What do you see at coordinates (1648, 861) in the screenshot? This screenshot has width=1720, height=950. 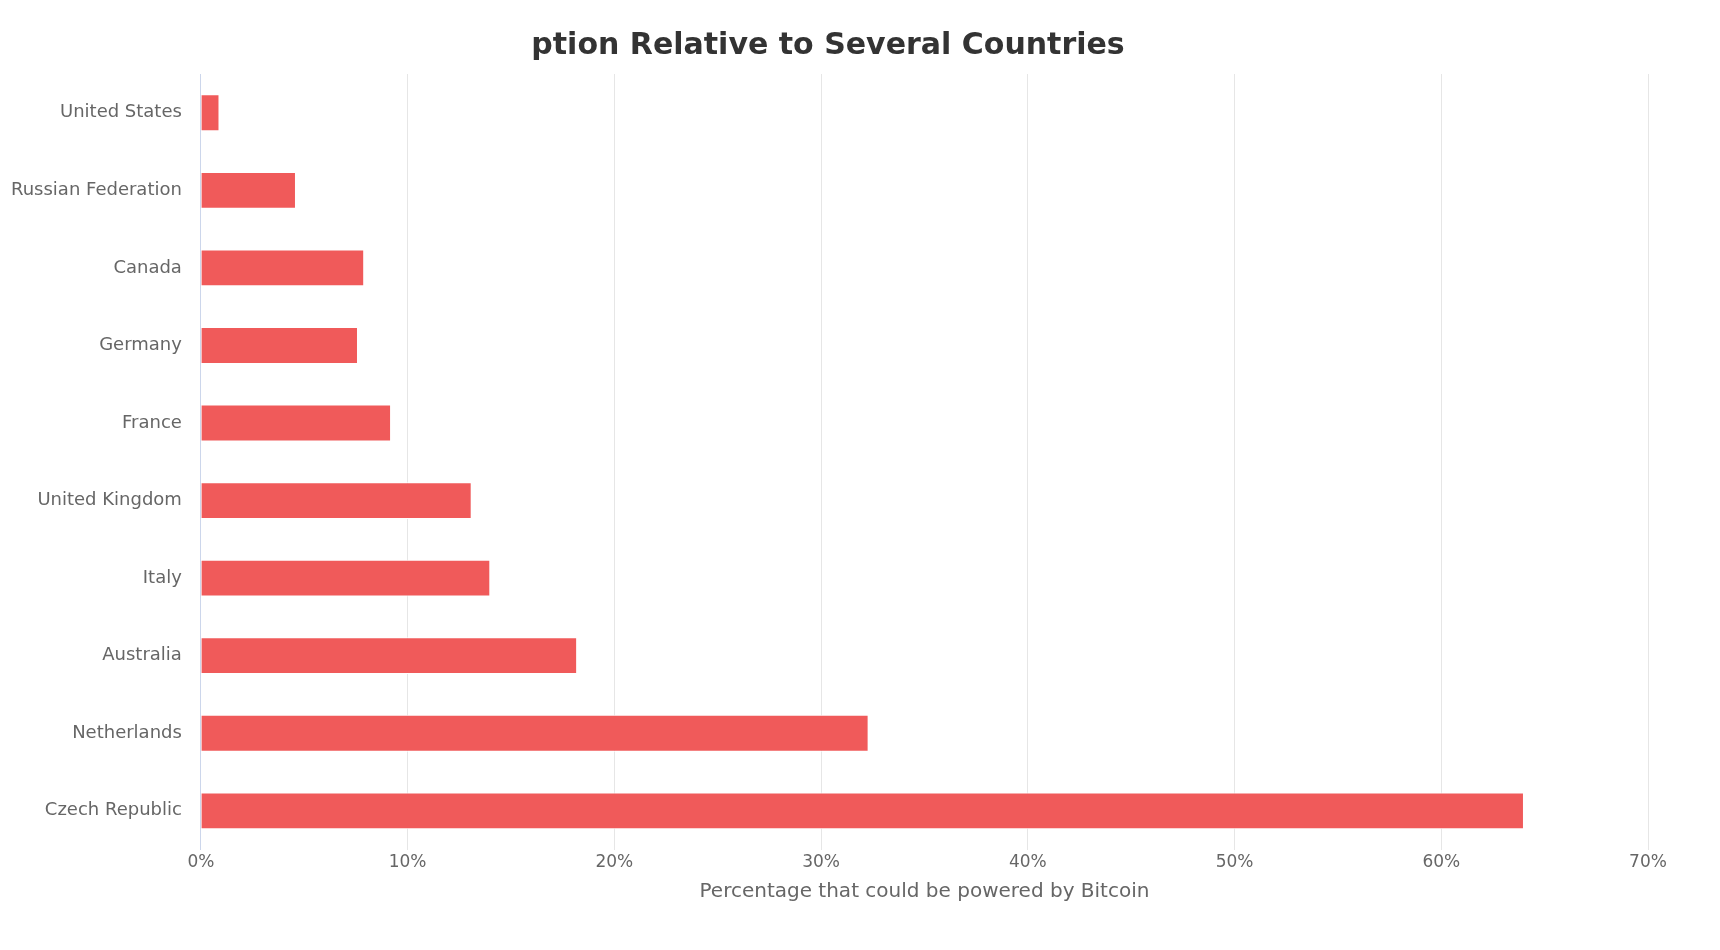 I see `x-tick-label: 70%` at bounding box center [1648, 861].